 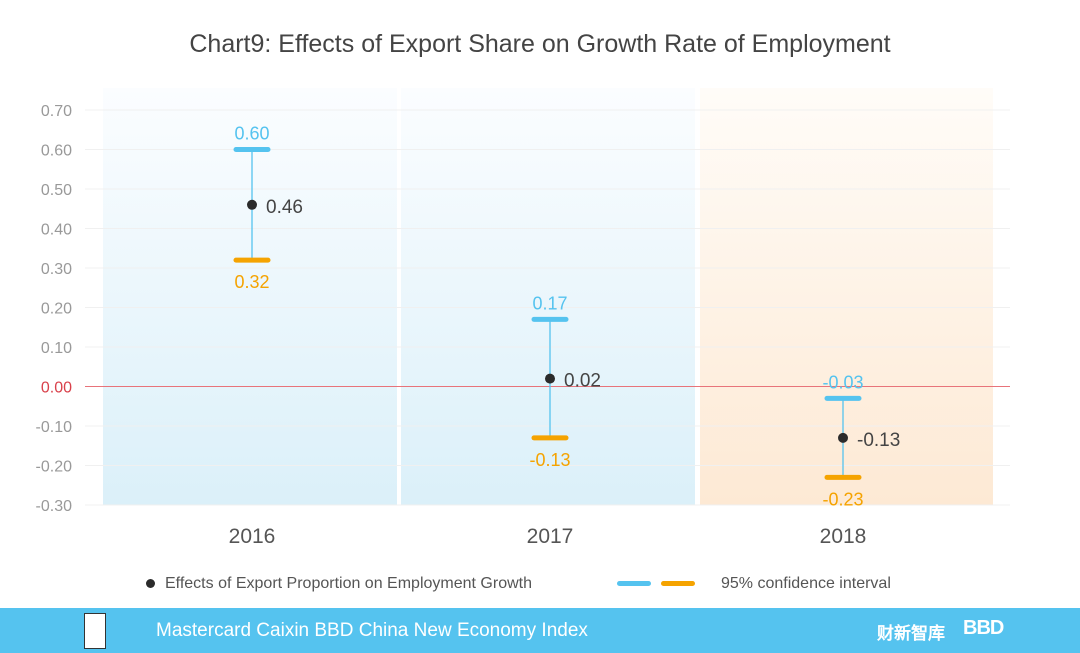 What do you see at coordinates (56, 190) in the screenshot?
I see `y-tick-label: 0.50` at bounding box center [56, 190].